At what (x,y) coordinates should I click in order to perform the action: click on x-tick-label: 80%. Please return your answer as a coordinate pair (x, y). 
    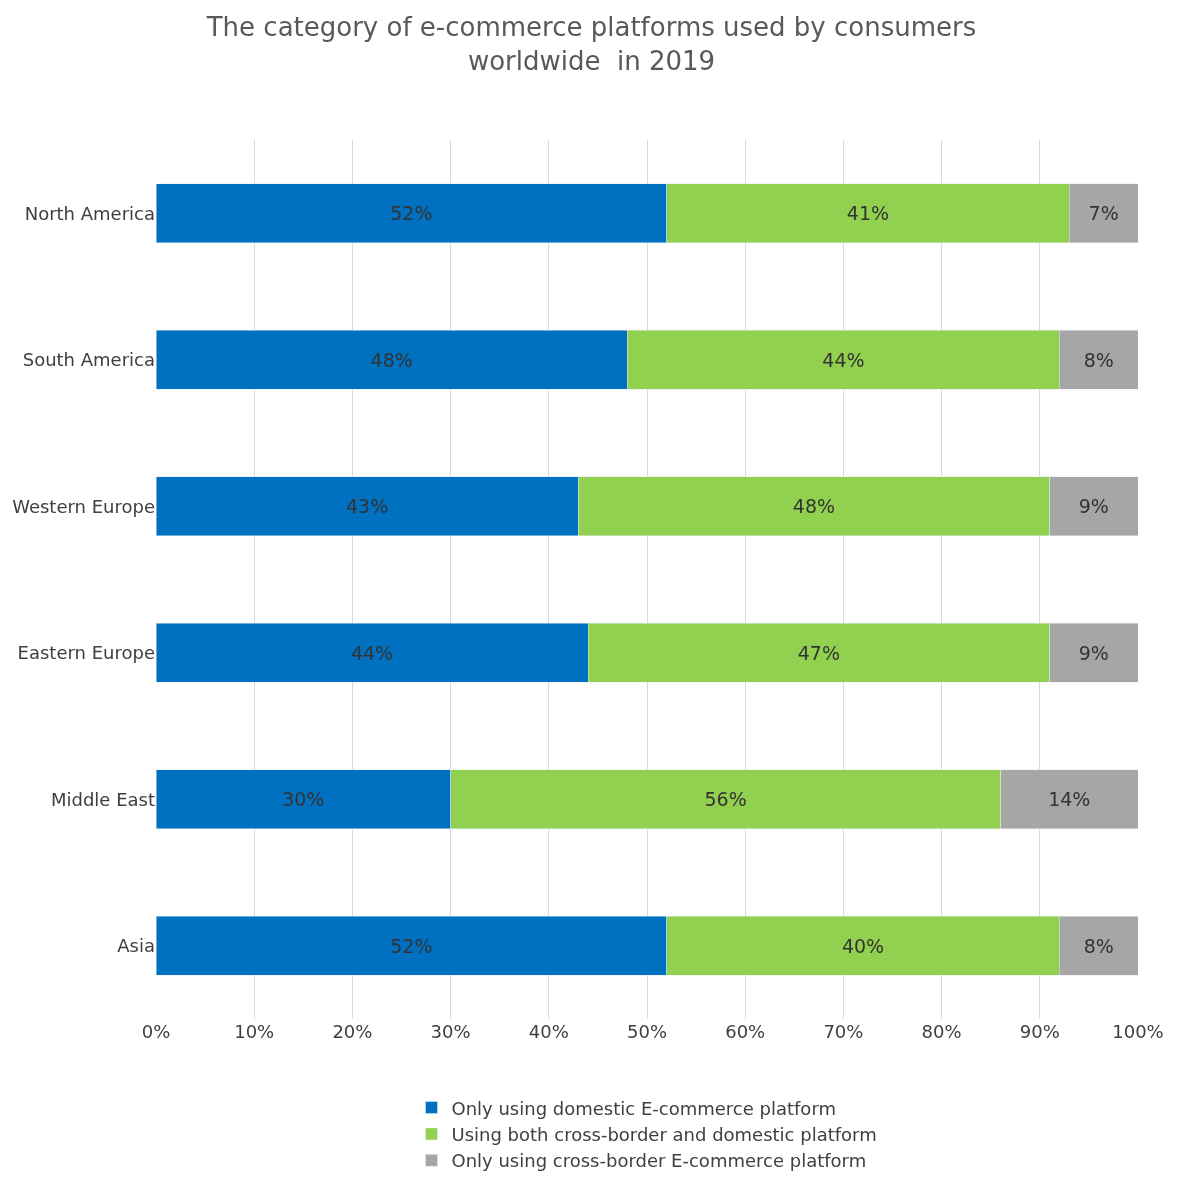
    Looking at the image, I should click on (941, 1031).